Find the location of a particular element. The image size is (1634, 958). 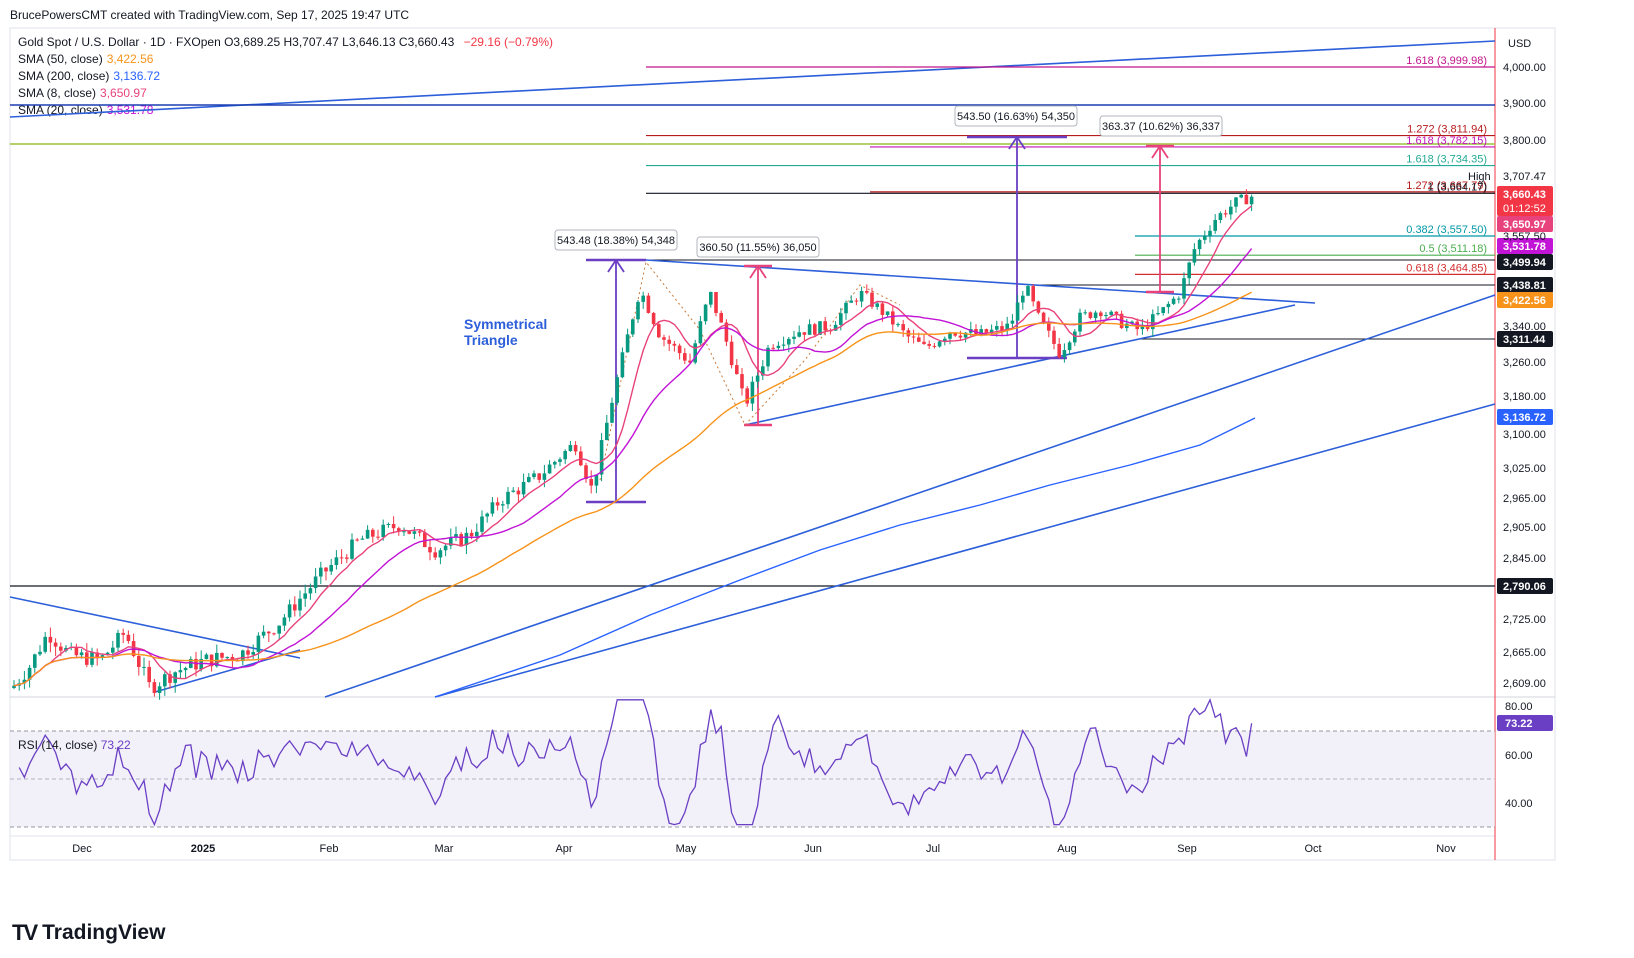

fib-level-label: 0.382 (3,557.50) is located at coordinates (1446, 230).